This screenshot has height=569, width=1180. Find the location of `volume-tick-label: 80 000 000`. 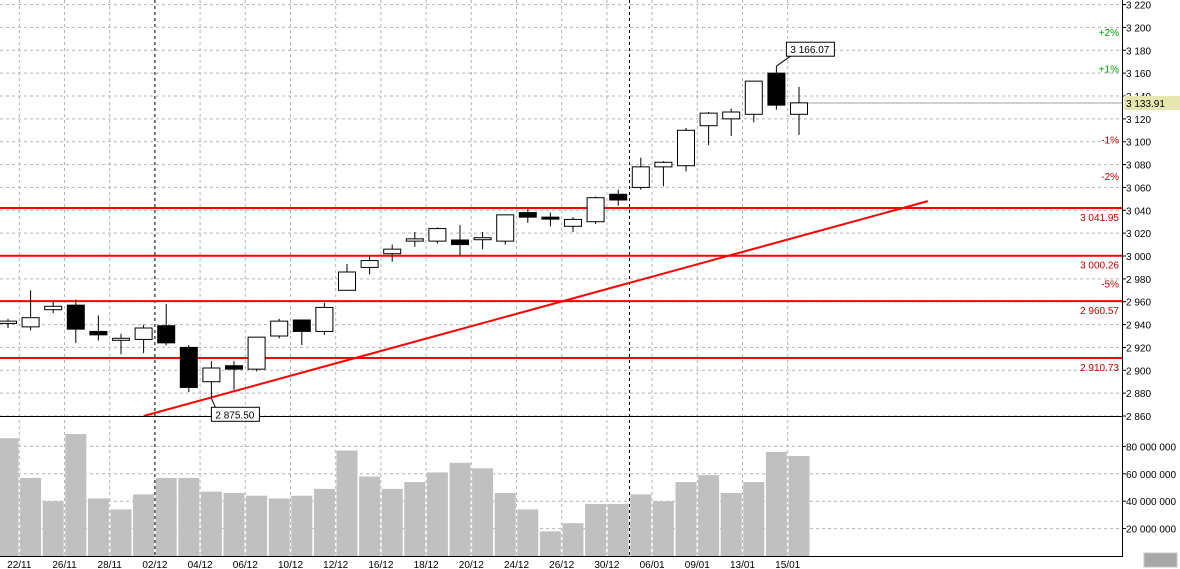

volume-tick-label: 80 000 000 is located at coordinates (1151, 447).